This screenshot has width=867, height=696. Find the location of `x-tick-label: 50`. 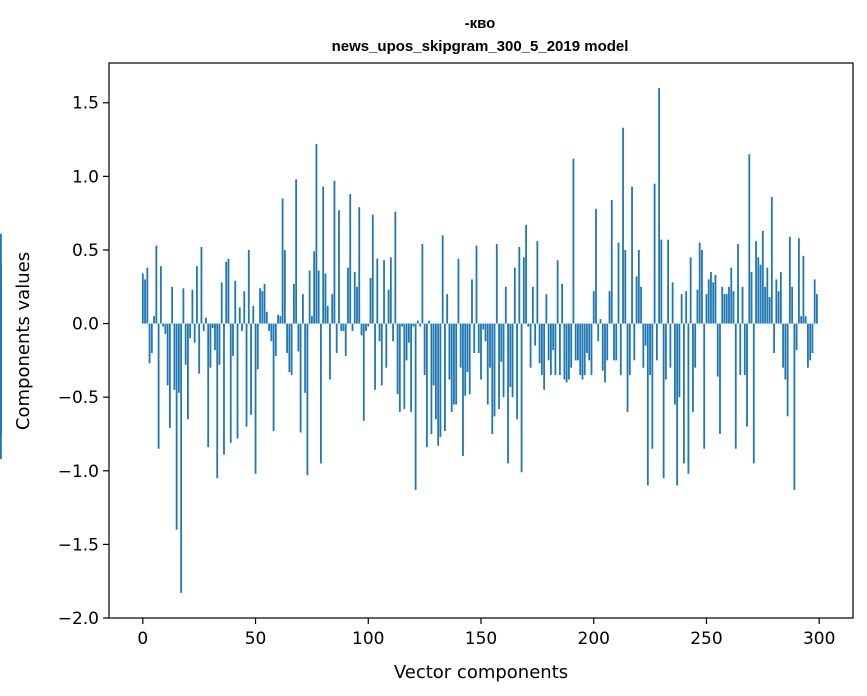

x-tick-label: 50 is located at coordinates (256, 639).